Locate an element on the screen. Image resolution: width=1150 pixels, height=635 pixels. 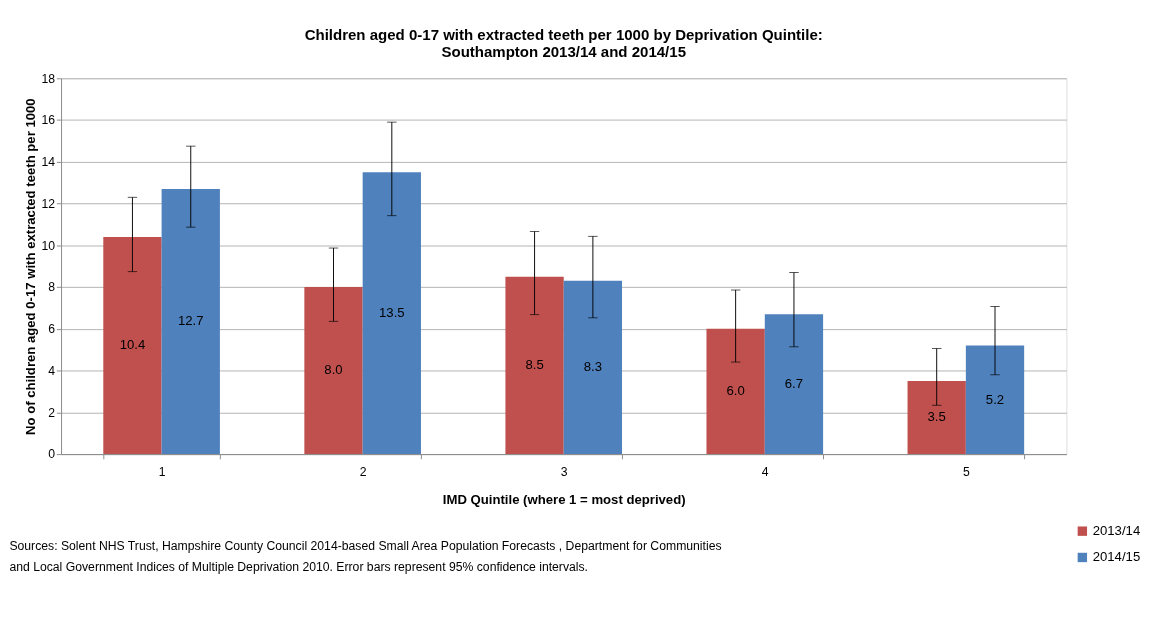
data-label: 13.5 is located at coordinates (392, 312).